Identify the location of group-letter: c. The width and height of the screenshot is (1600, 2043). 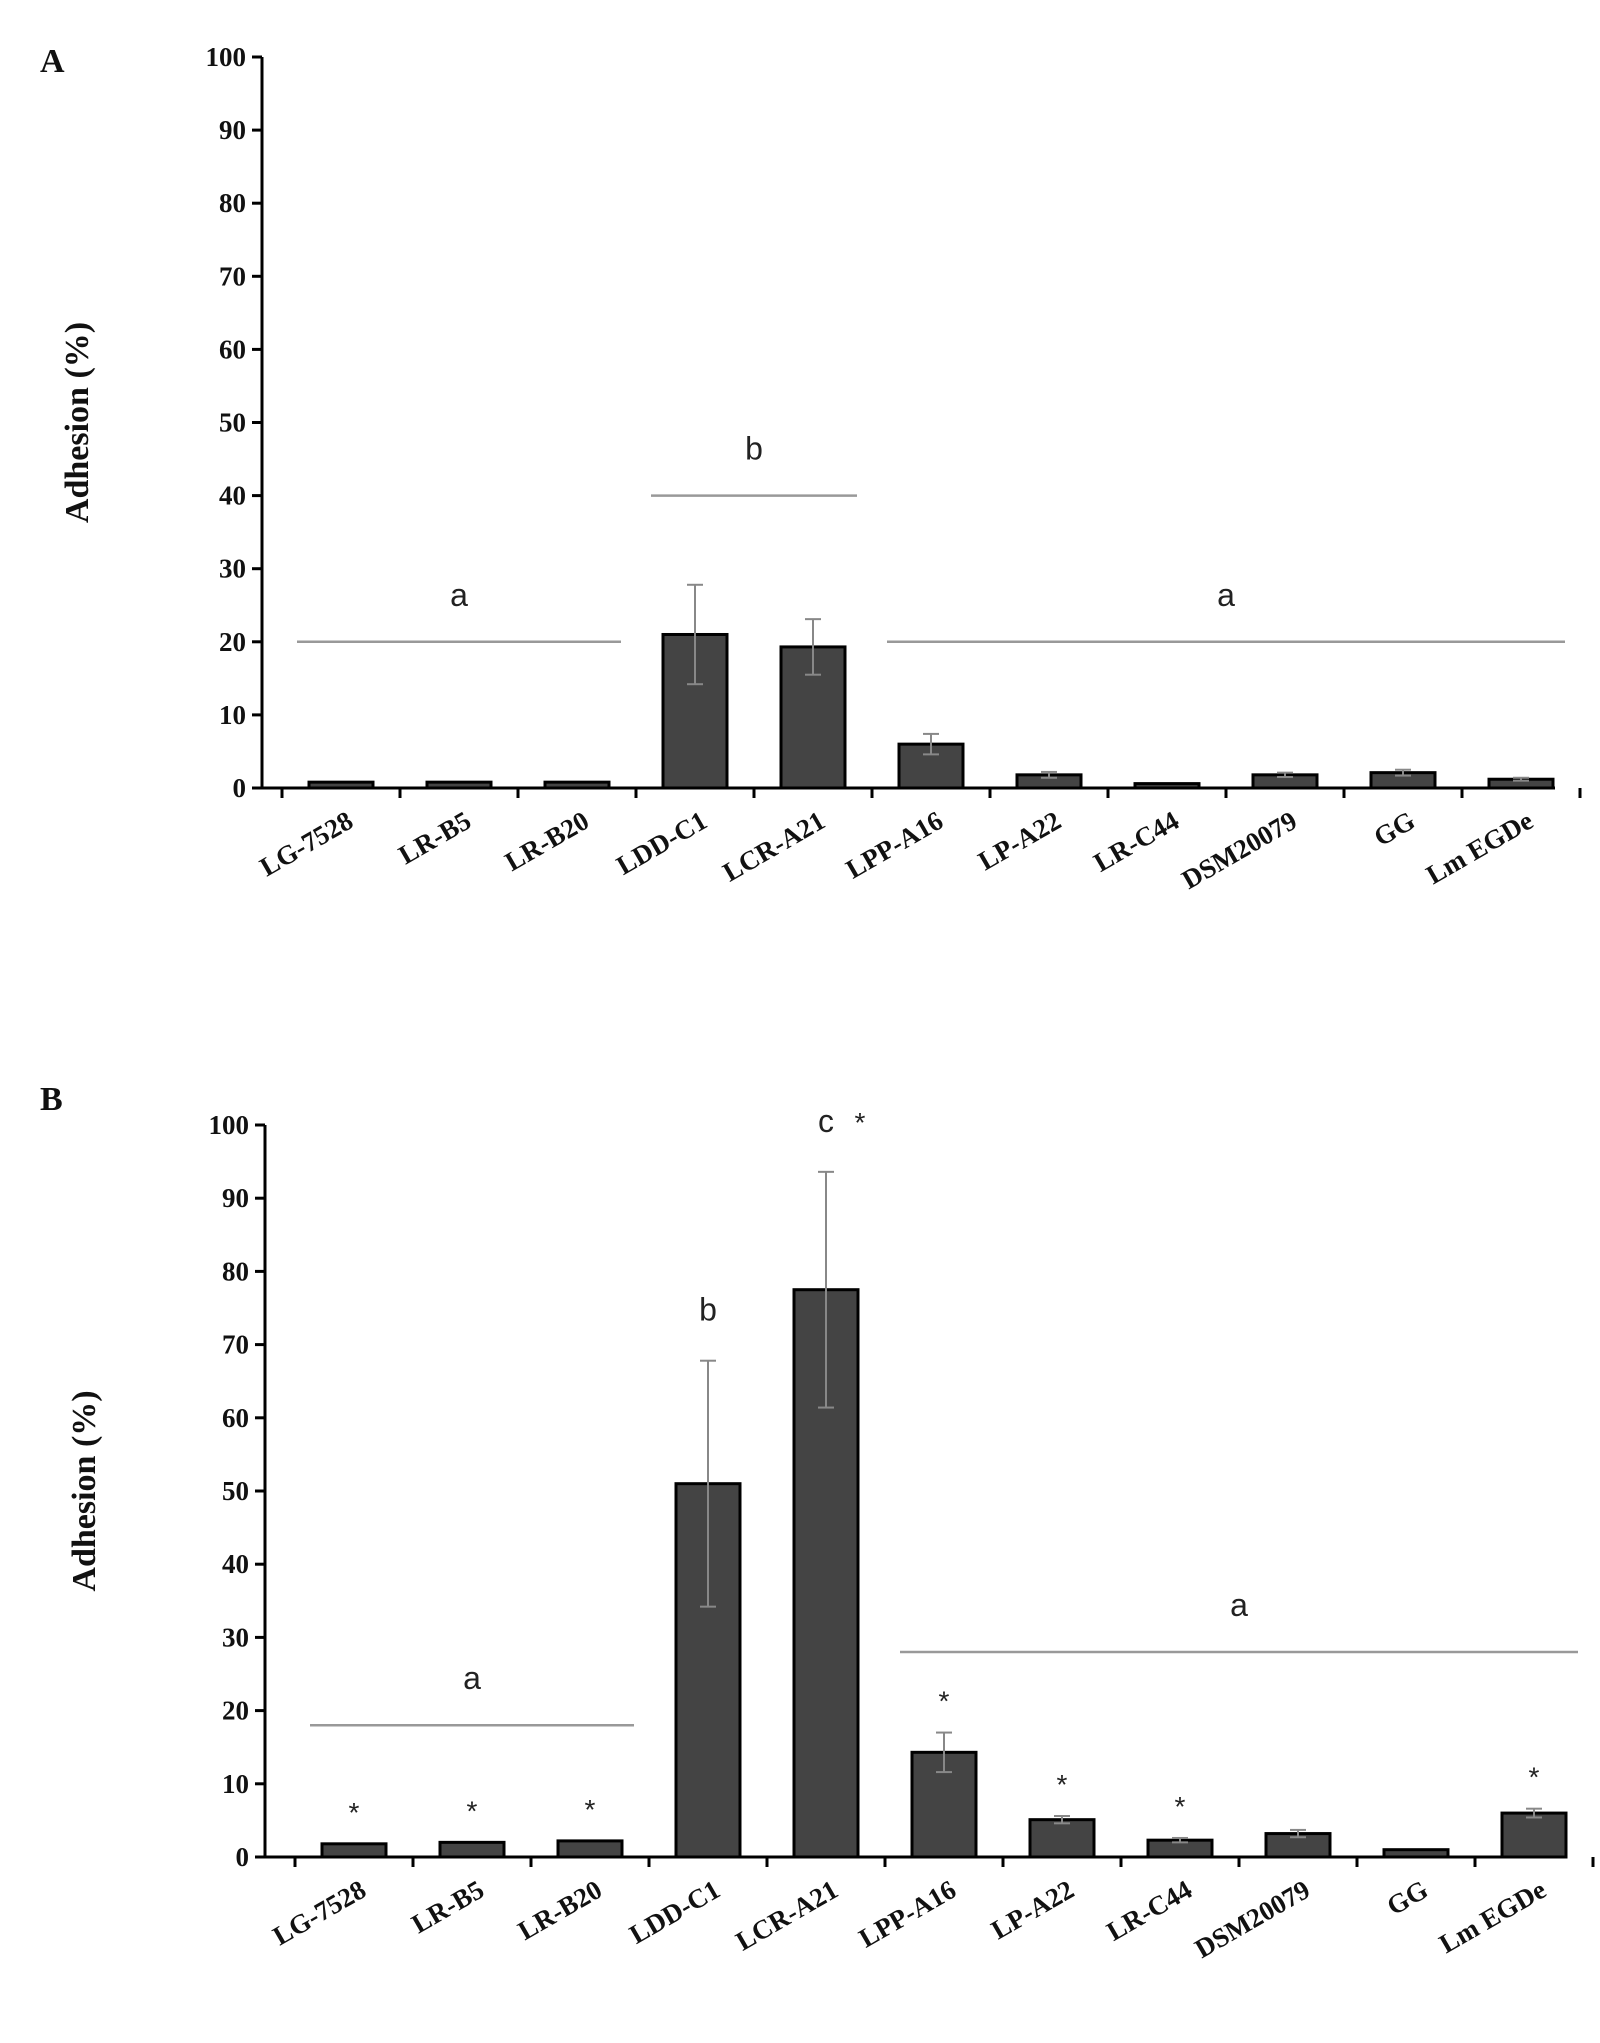
(826, 1121).